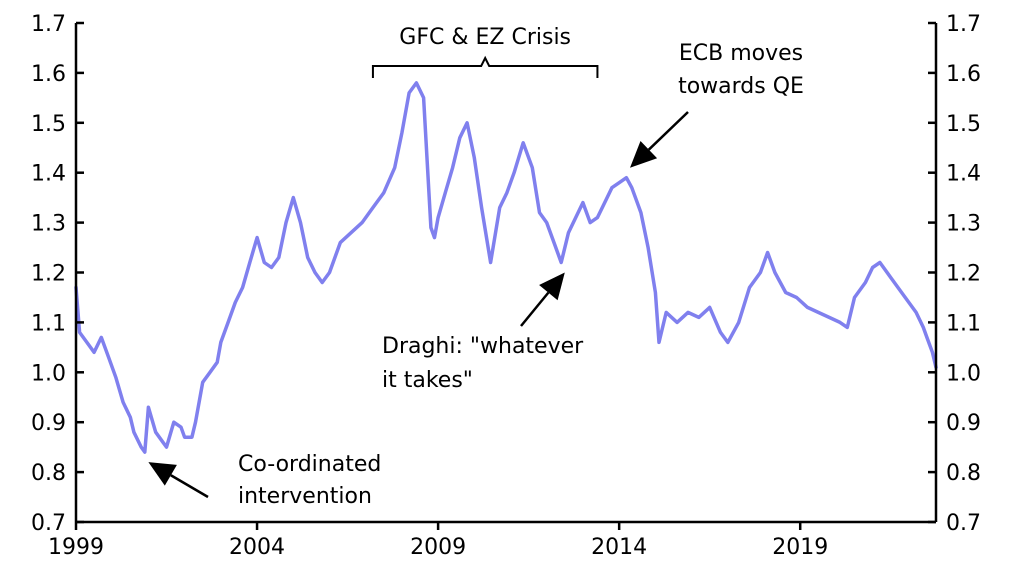  What do you see at coordinates (438, 547) in the screenshot?
I see `x-tick-label: 2009` at bounding box center [438, 547].